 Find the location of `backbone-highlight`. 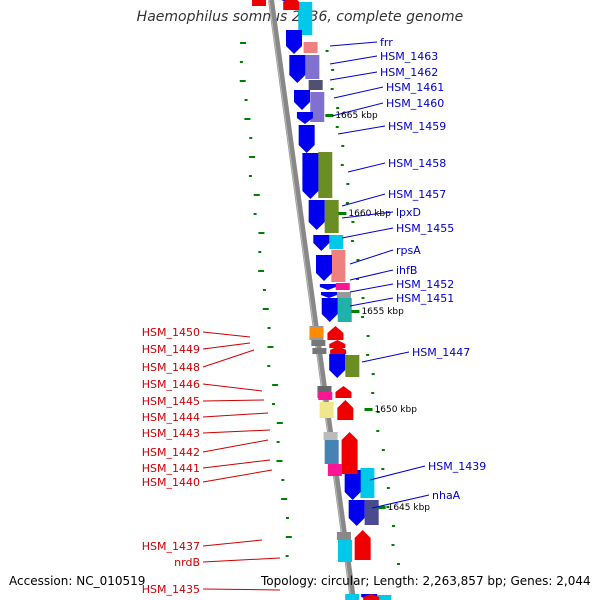

backbone-highlight is located at coordinates (310, 300).